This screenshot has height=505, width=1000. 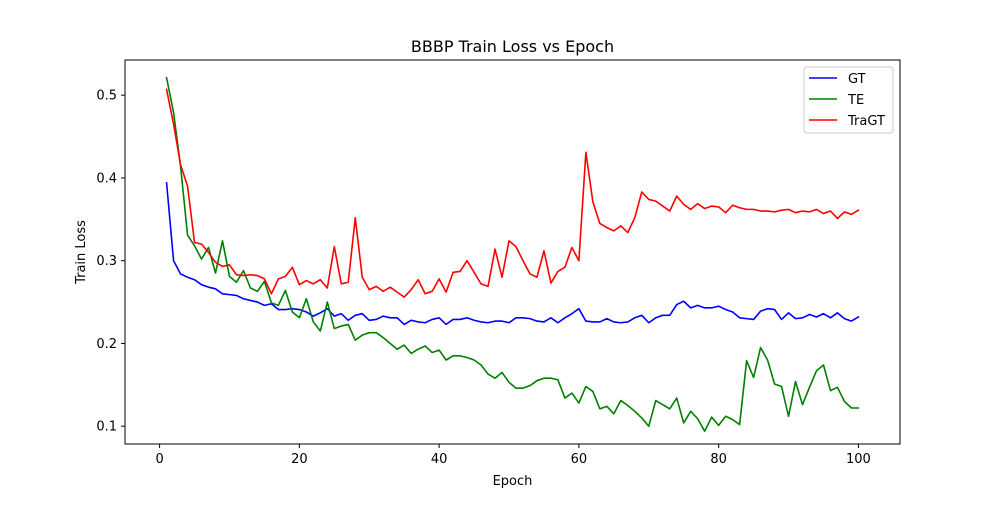 I want to click on y-axis-label: Train Loss, so click(x=81, y=252).